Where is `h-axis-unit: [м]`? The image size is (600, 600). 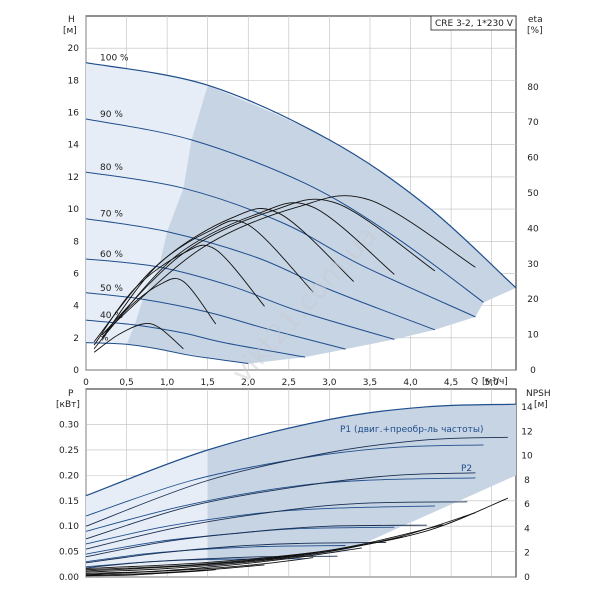 h-axis-unit: [м] is located at coordinates (70, 31).